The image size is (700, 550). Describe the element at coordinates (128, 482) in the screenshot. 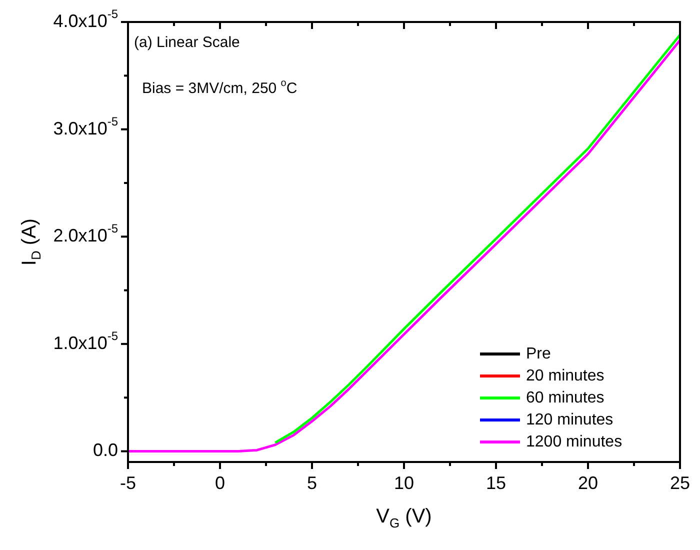

I see `x-tick-label: -5` at that location.